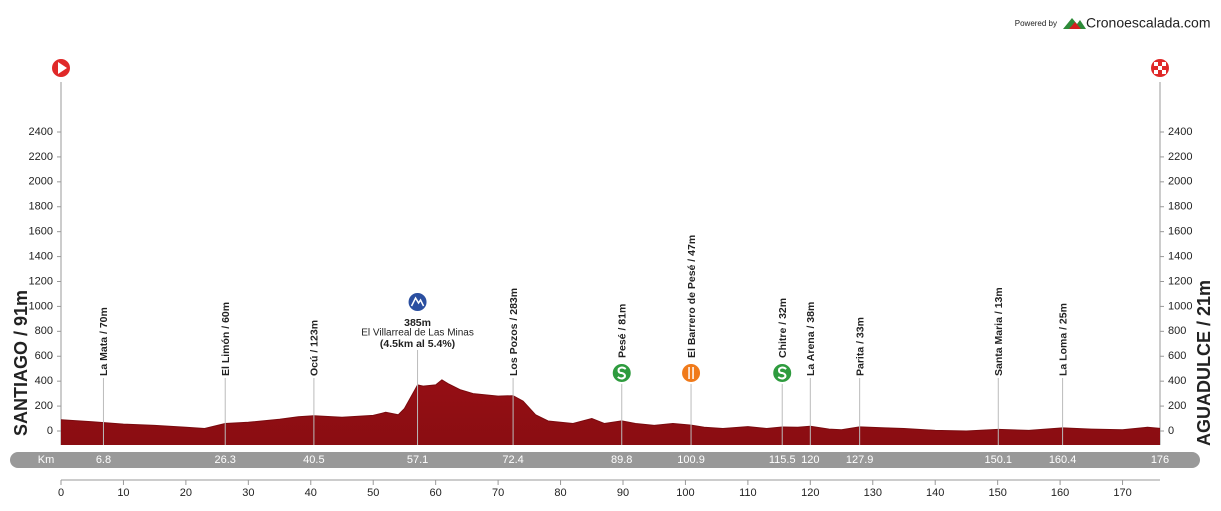 The image size is (1221, 511). What do you see at coordinates (1036, 23) in the screenshot?
I see `powered-by: Powered by` at bounding box center [1036, 23].